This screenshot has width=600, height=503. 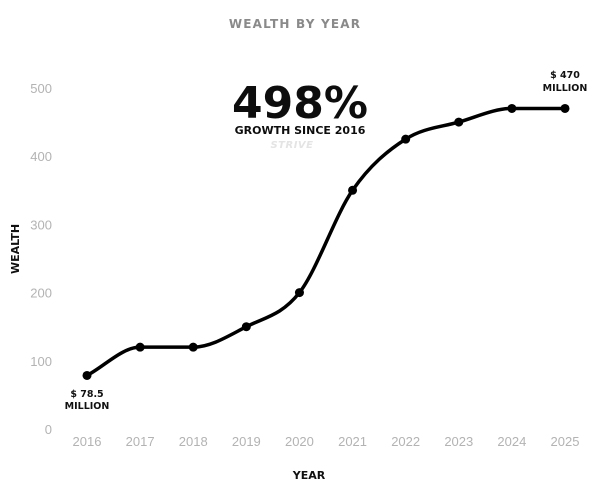 I want to click on end-value-label: $ 470, so click(x=565, y=75).